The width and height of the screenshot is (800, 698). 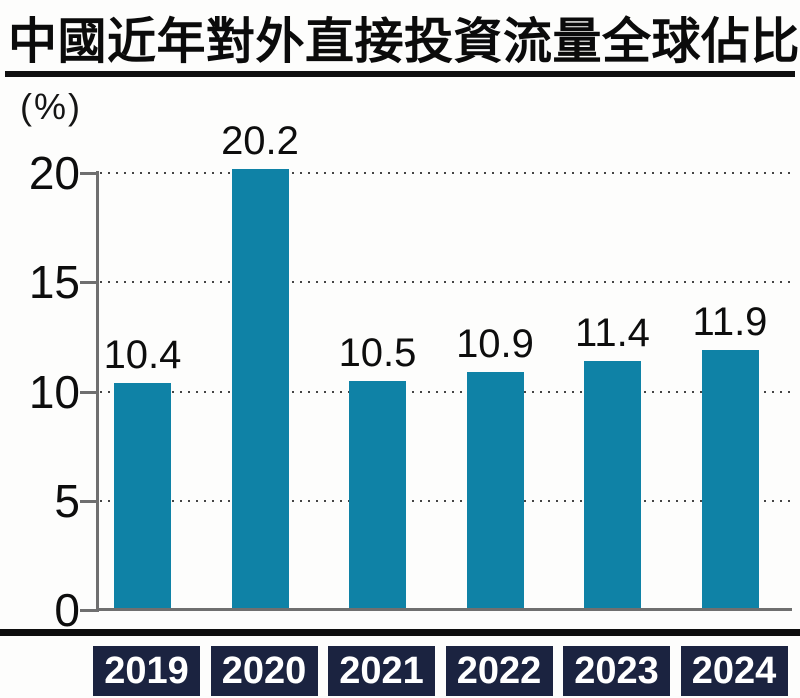 I want to click on year-label-2019: 2019, so click(x=146, y=671).